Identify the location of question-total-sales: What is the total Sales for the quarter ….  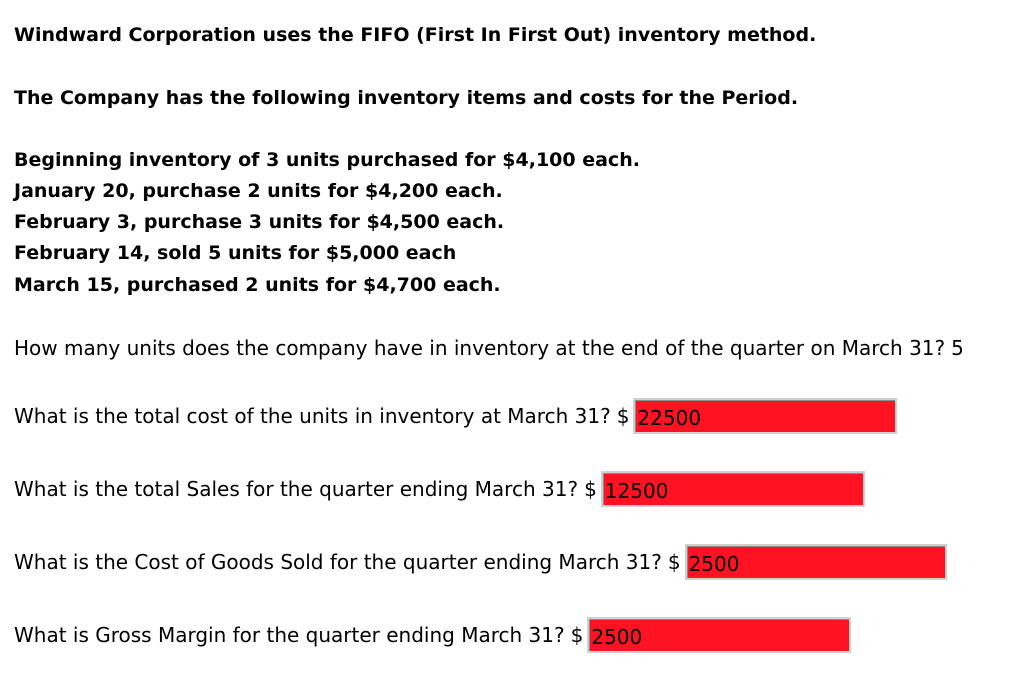
(439, 489).